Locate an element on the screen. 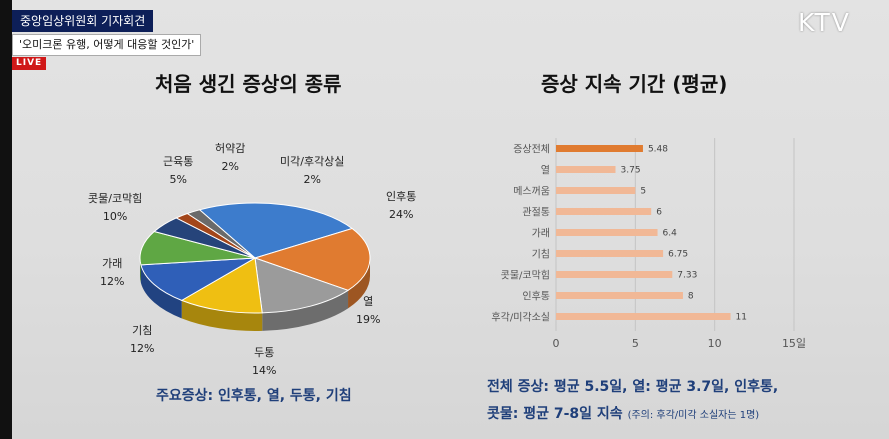 The image size is (889, 439). slice-name: 두통 is located at coordinates (264, 352).